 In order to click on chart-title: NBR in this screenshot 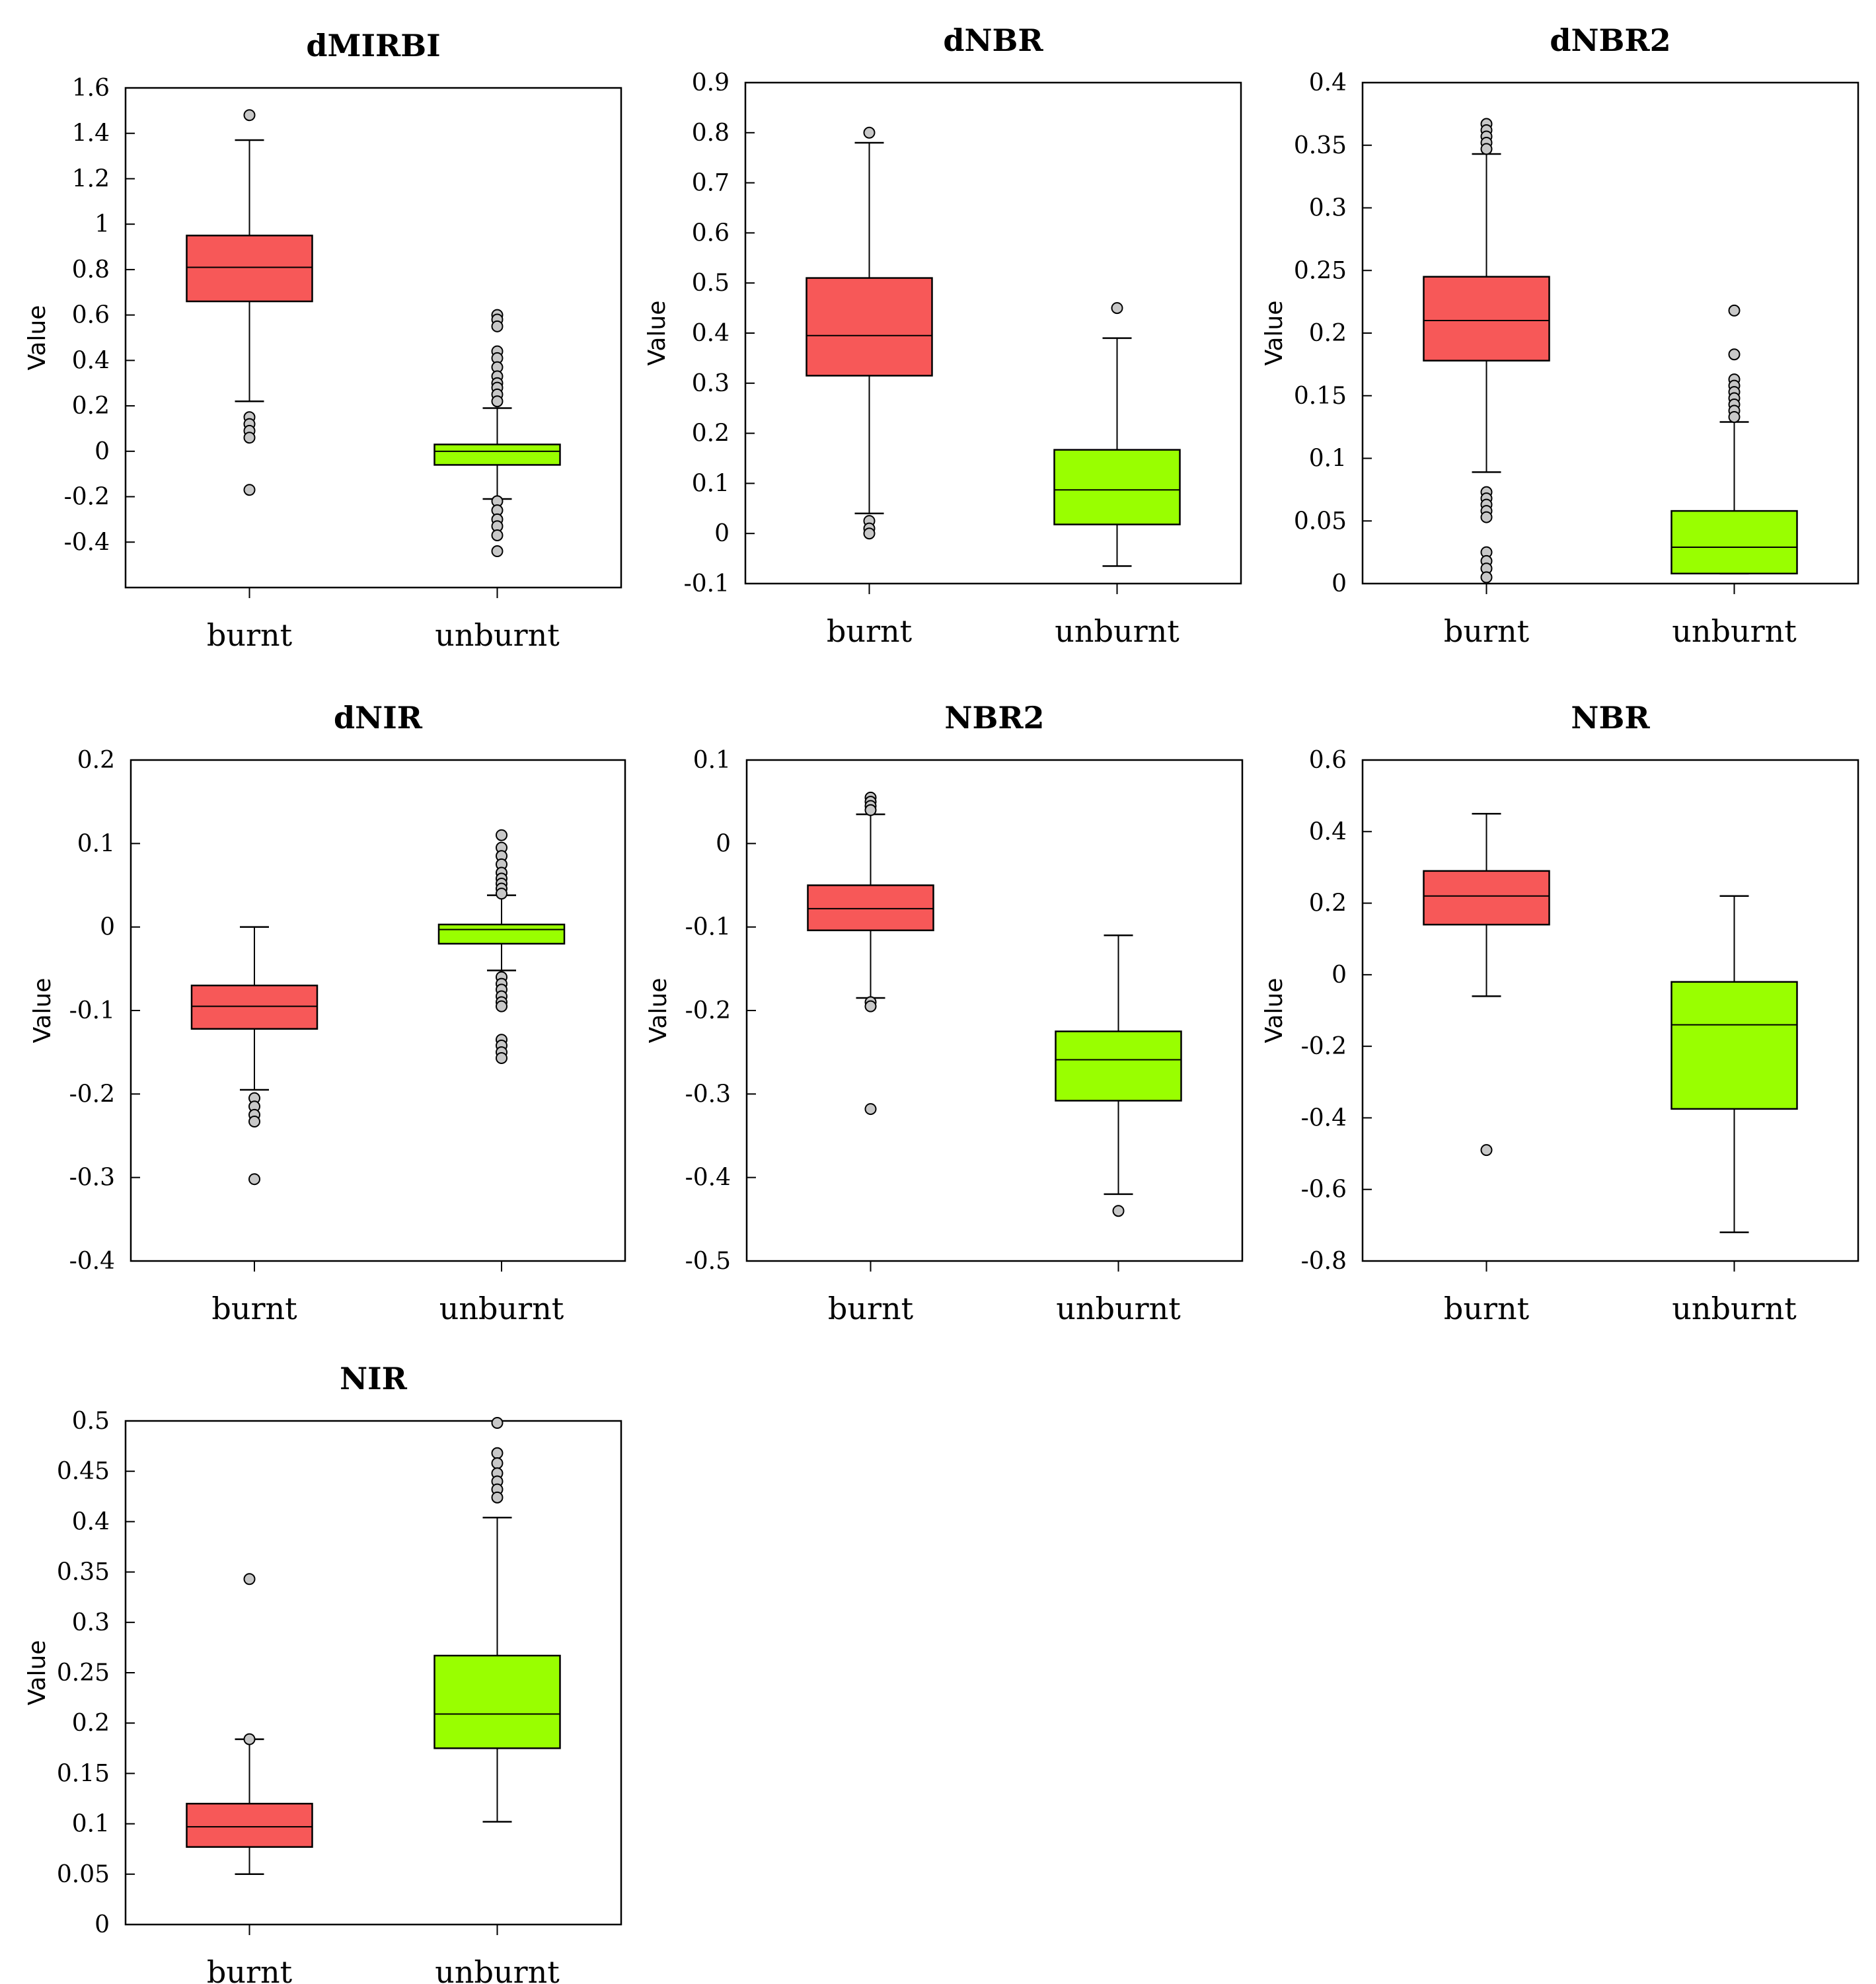, I will do `click(1610, 718)`.